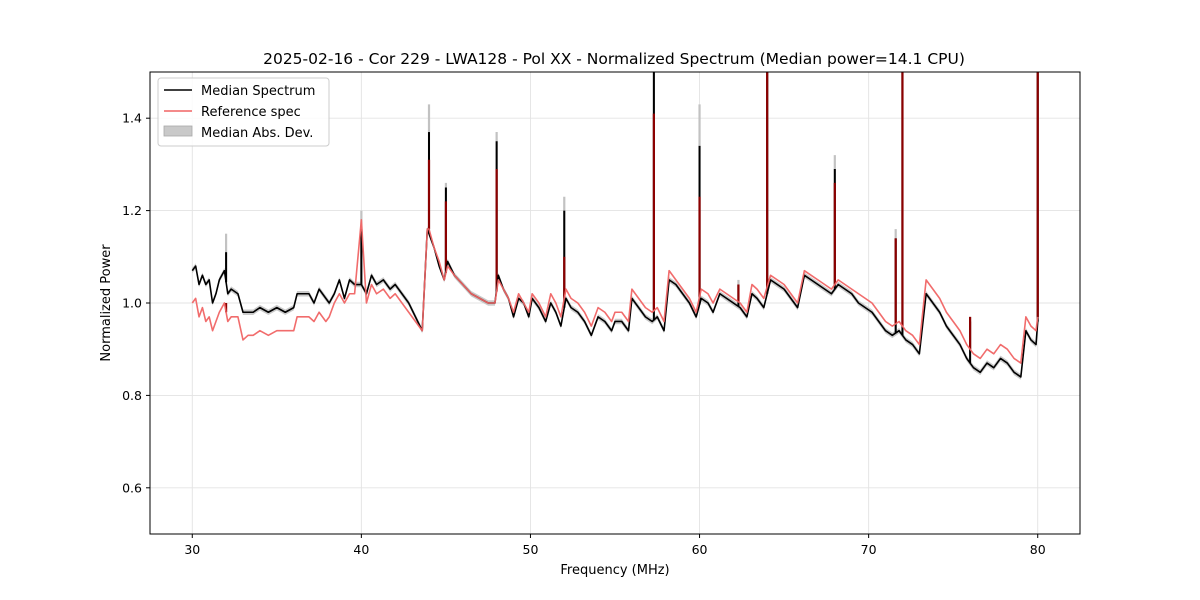 The image size is (1200, 600). I want to click on y-axis-ticks: 0.6 0.8 1.0 1.2 1.4, so click(136, 303).